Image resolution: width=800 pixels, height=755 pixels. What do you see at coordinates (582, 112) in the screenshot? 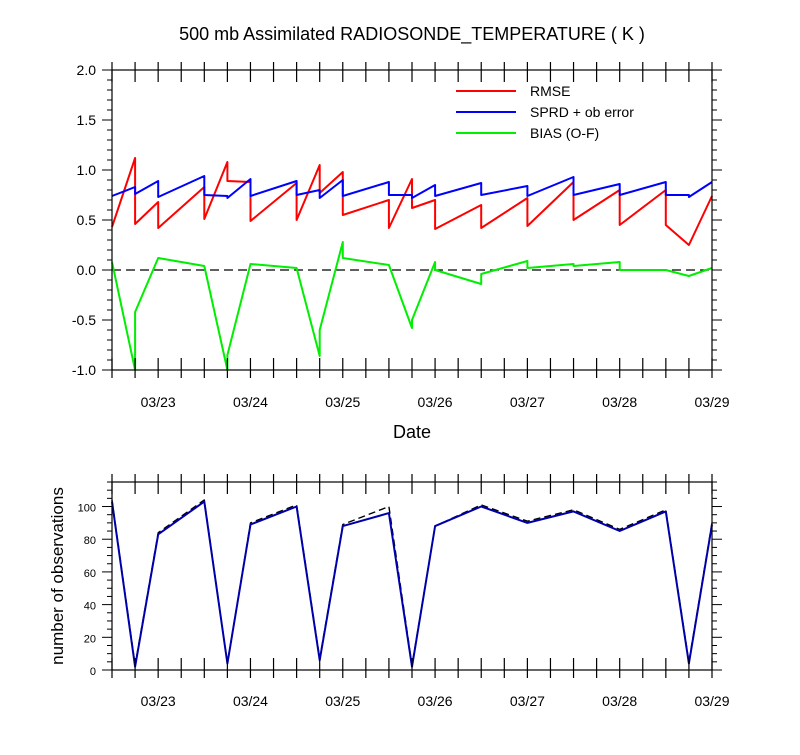
I see `legend-label-sprd-ob-error: SPRD + ob error` at bounding box center [582, 112].